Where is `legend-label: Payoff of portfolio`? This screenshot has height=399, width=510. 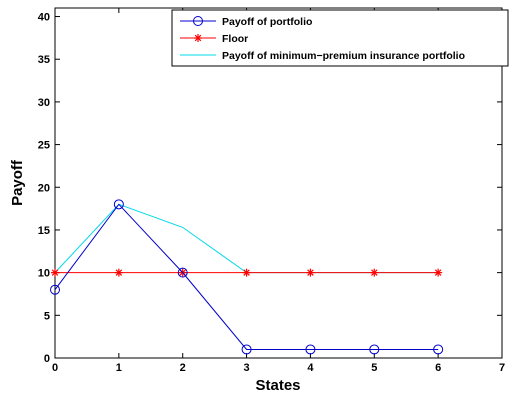 legend-label: Payoff of portfolio is located at coordinates (267, 22).